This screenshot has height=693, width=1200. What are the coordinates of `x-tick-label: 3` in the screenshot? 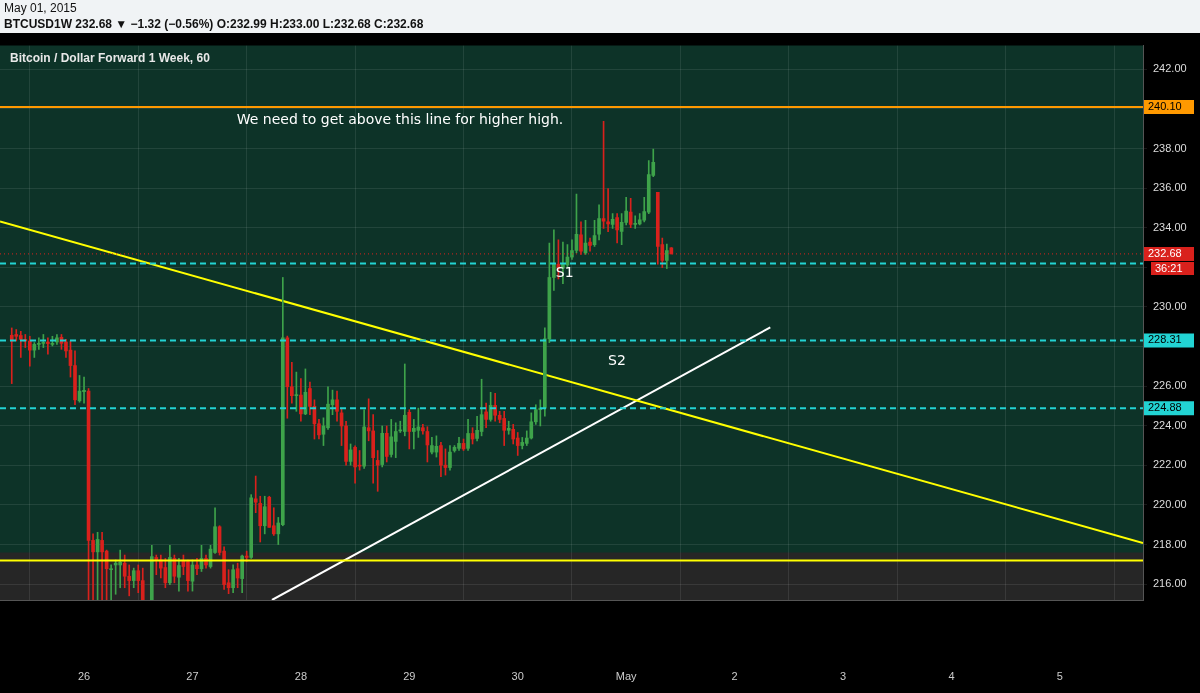 It's located at (843, 675).